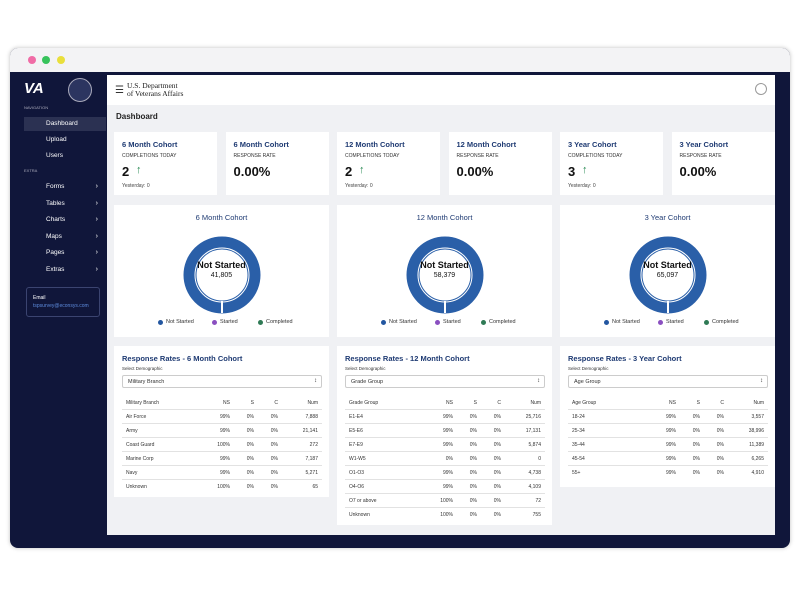  Describe the element at coordinates (65, 253) in the screenshot. I see `nav-item: Pages ›` at that location.